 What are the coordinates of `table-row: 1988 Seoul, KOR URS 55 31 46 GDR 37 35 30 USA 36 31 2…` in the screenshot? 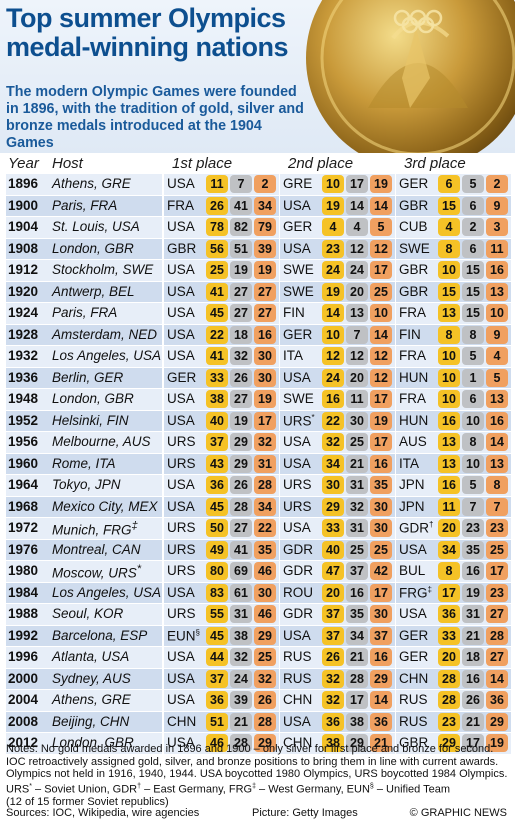 It's located at (258, 615).